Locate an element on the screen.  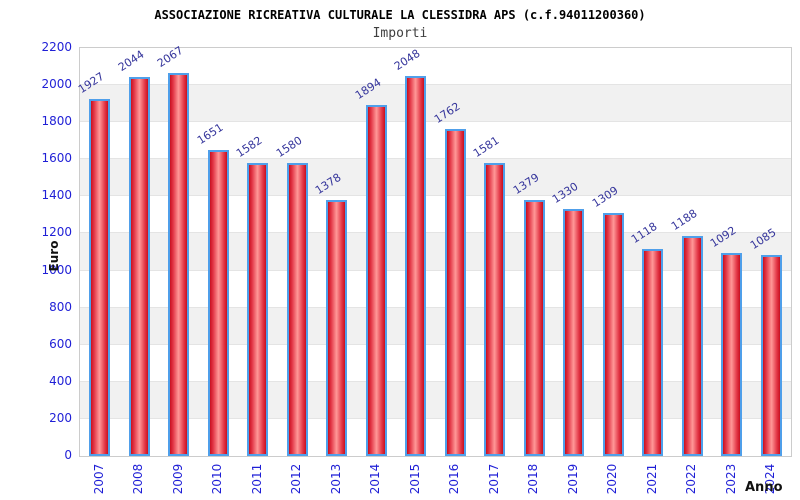
y-axis-tick-label: 600 is located at coordinates (60, 343).